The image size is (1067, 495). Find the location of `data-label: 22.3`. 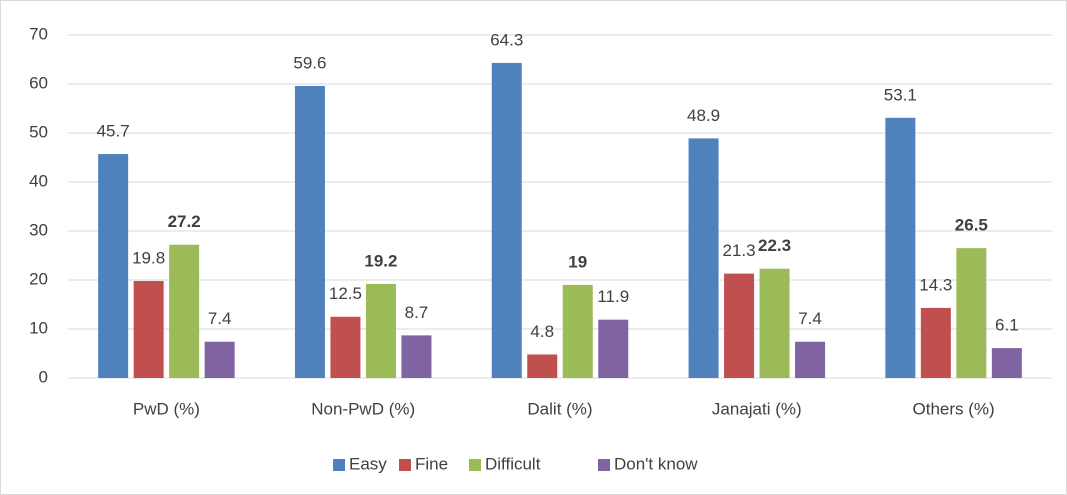

data-label: 22.3 is located at coordinates (774, 245).